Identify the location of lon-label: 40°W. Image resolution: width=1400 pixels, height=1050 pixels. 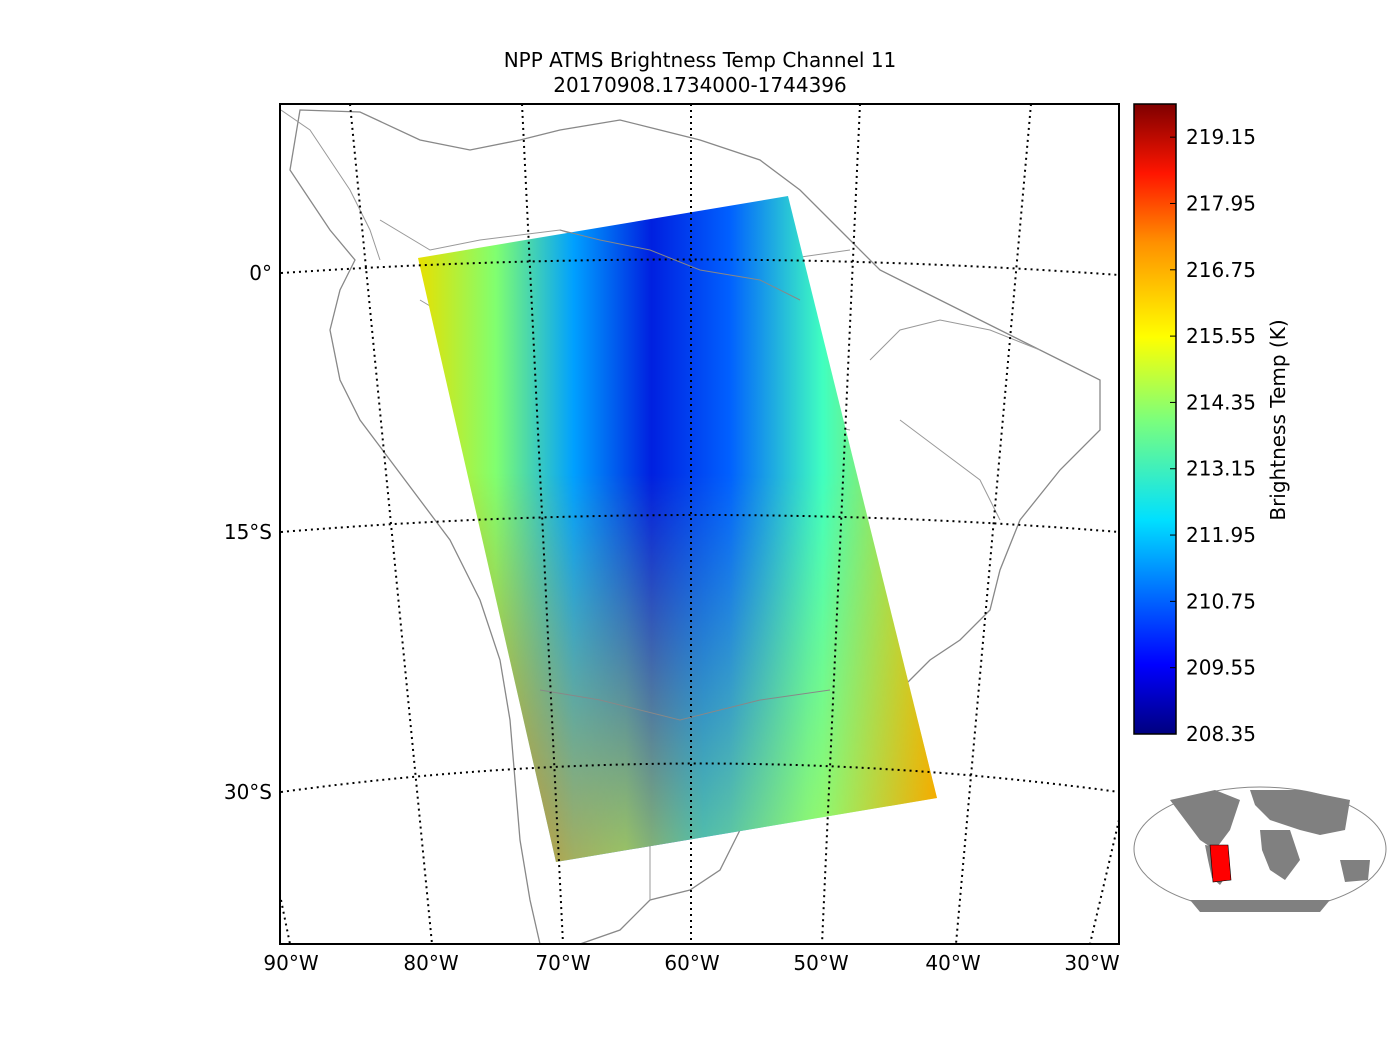
(952, 963).